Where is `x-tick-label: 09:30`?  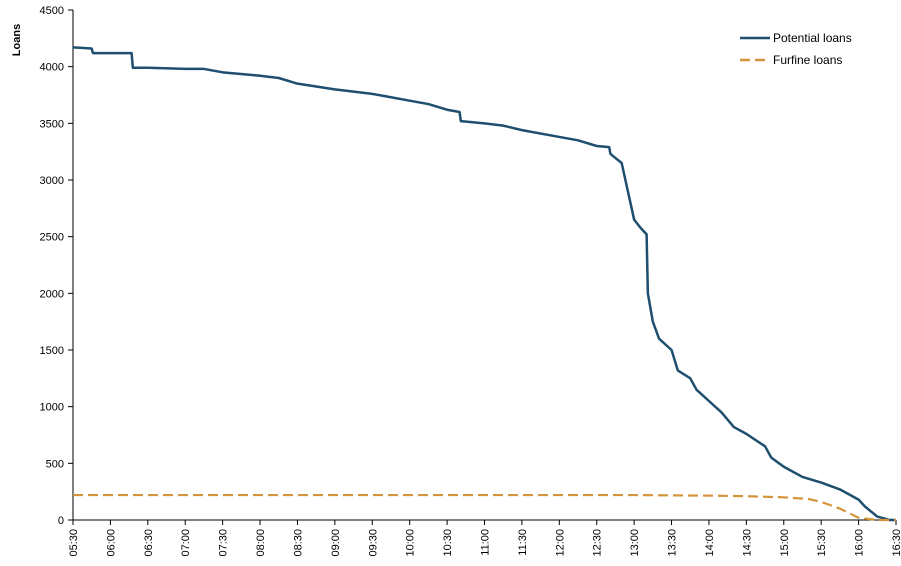 x-tick-label: 09:30 is located at coordinates (373, 543).